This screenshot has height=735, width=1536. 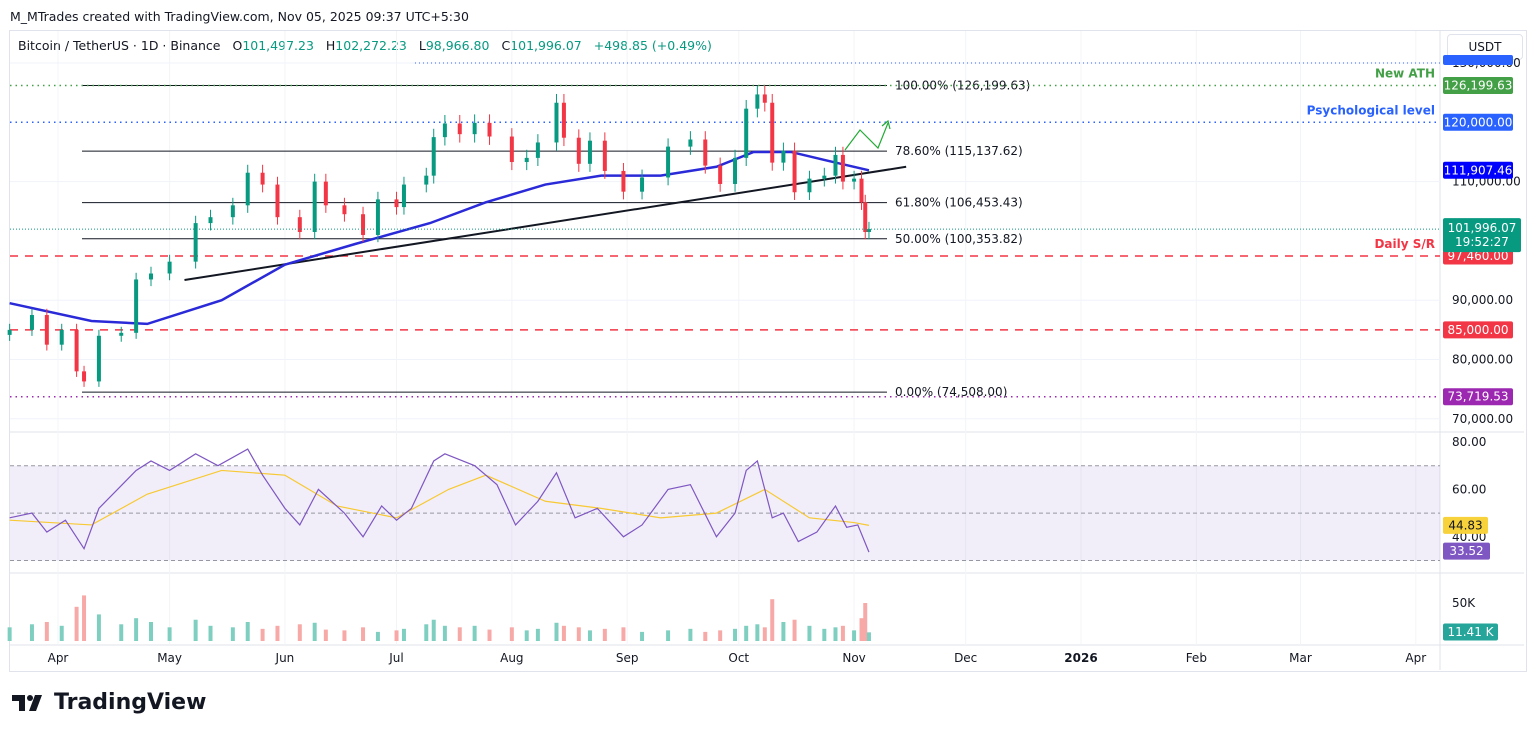 I want to click on time-tick-label: Feb, so click(x=1196, y=658).